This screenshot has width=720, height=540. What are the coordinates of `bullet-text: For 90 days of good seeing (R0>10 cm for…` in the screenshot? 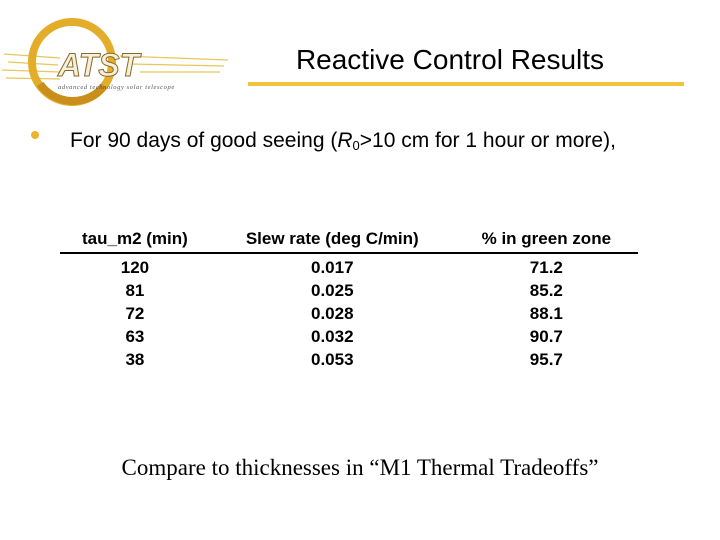 It's located at (370, 143).